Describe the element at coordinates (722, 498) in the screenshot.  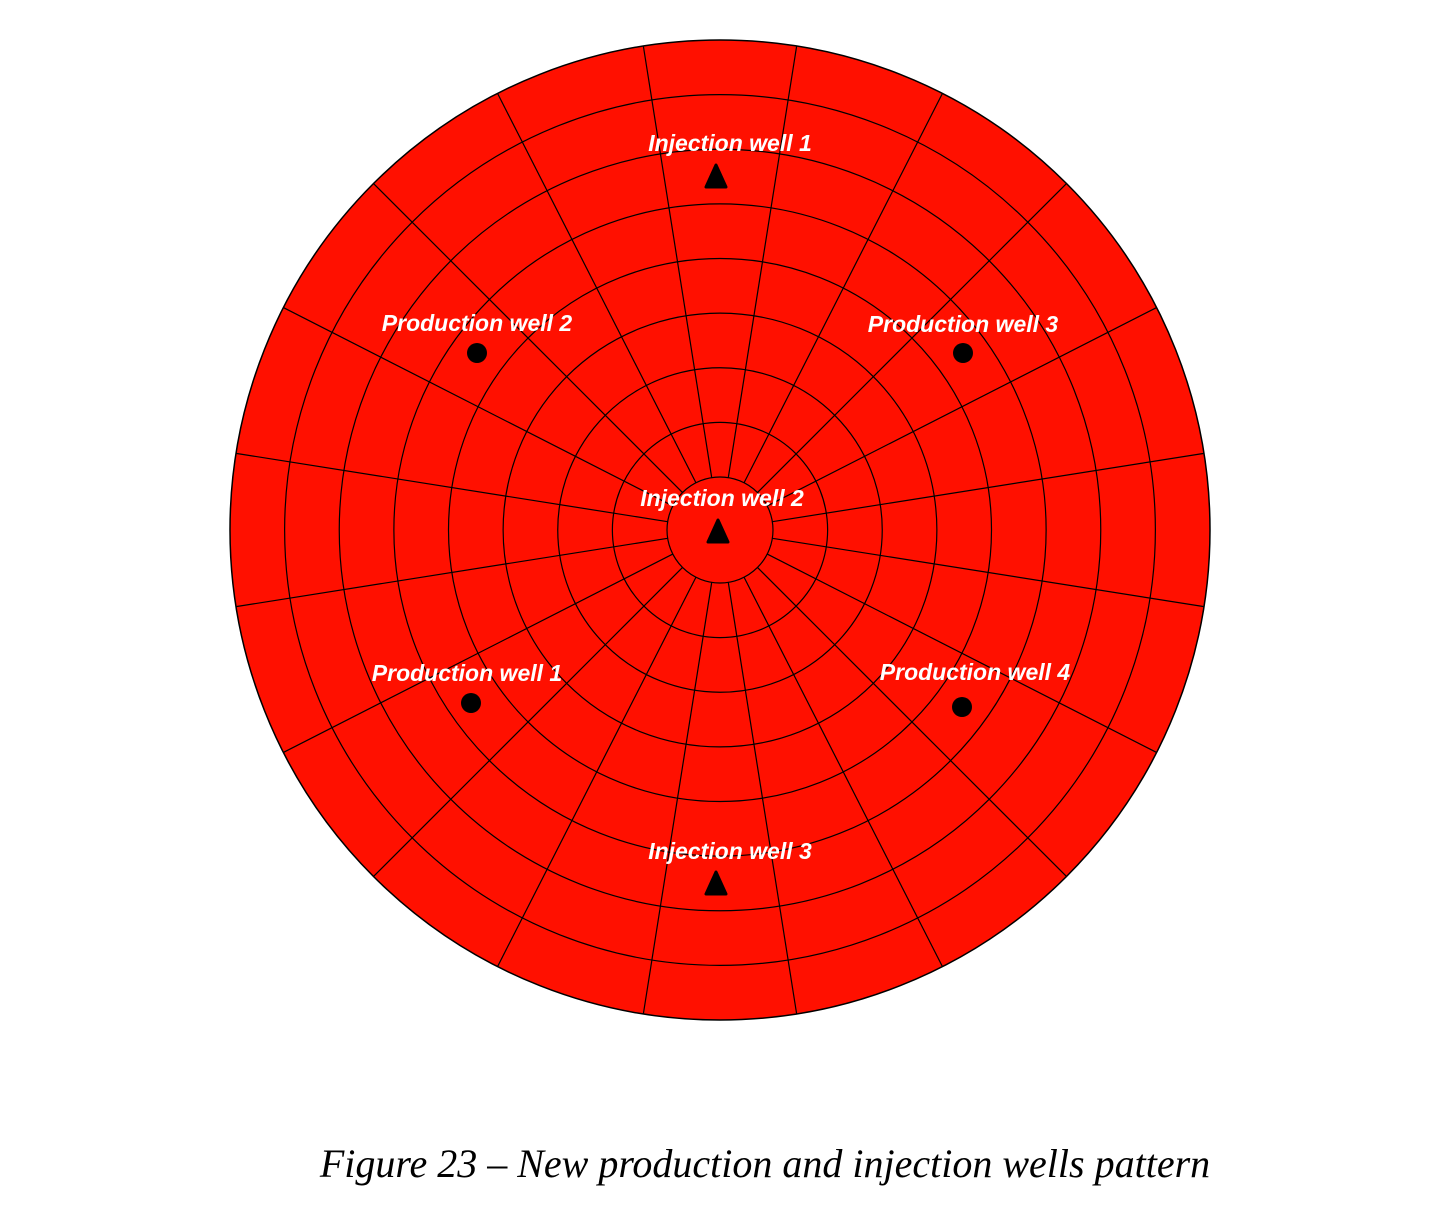
I see `well-label: Injection well 2` at that location.